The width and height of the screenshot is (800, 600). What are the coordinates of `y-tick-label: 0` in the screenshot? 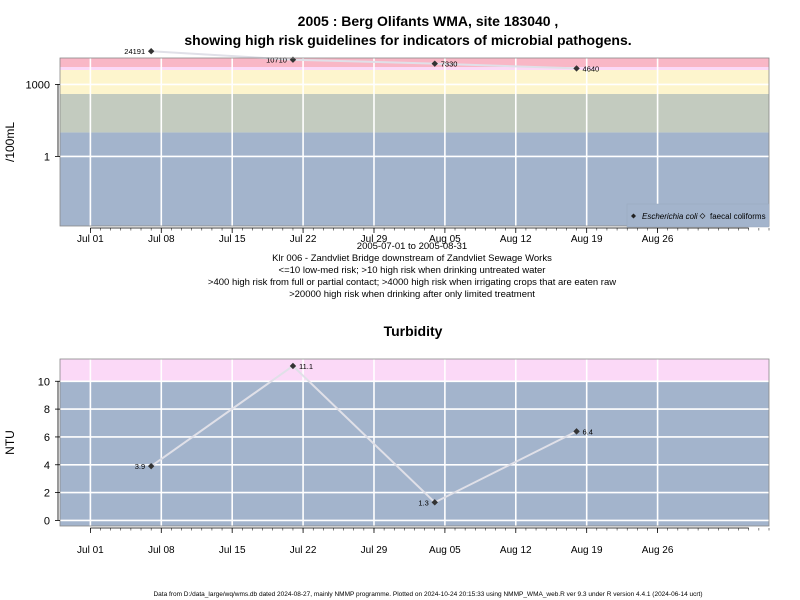 It's located at (47, 521).